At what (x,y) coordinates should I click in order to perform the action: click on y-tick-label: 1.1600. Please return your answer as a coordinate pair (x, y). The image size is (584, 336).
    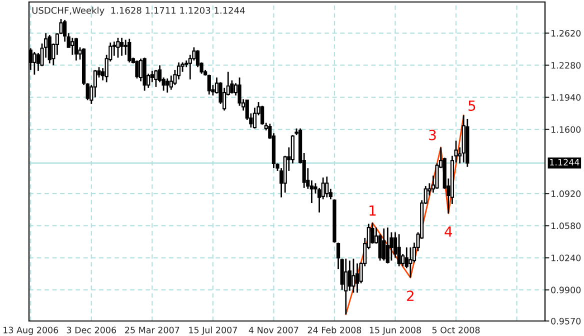
    Looking at the image, I should click on (566, 129).